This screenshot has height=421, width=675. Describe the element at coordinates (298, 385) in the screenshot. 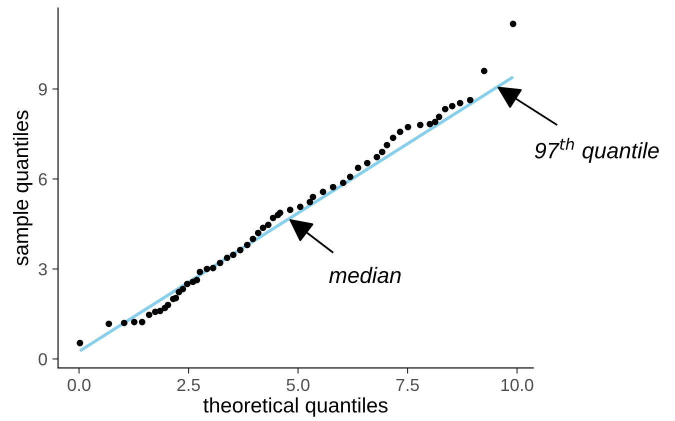

I see `x-tick-label: 5.0` at that location.